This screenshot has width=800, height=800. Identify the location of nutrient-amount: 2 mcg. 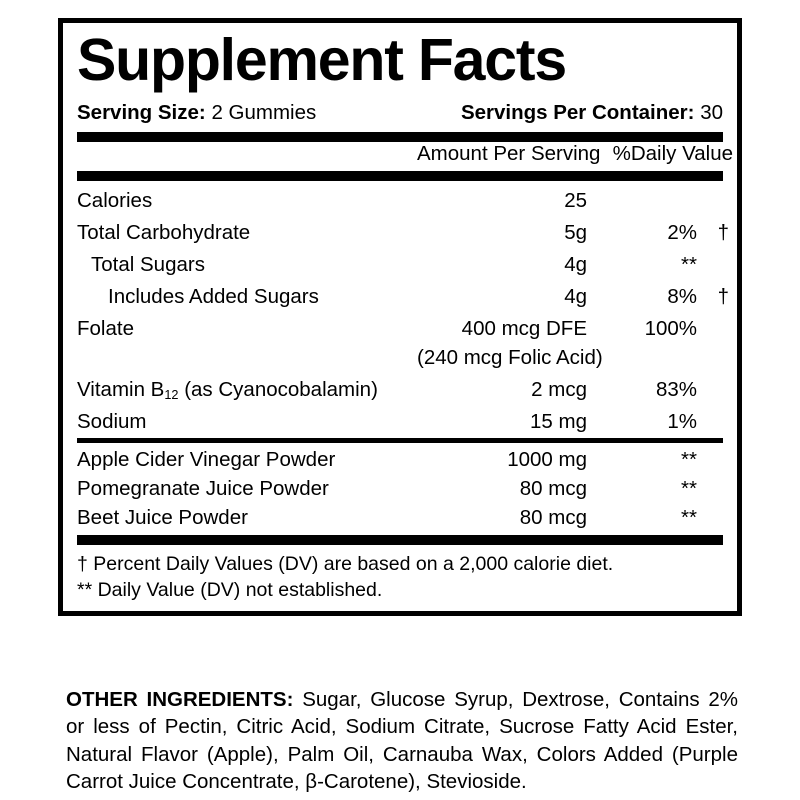
(559, 389).